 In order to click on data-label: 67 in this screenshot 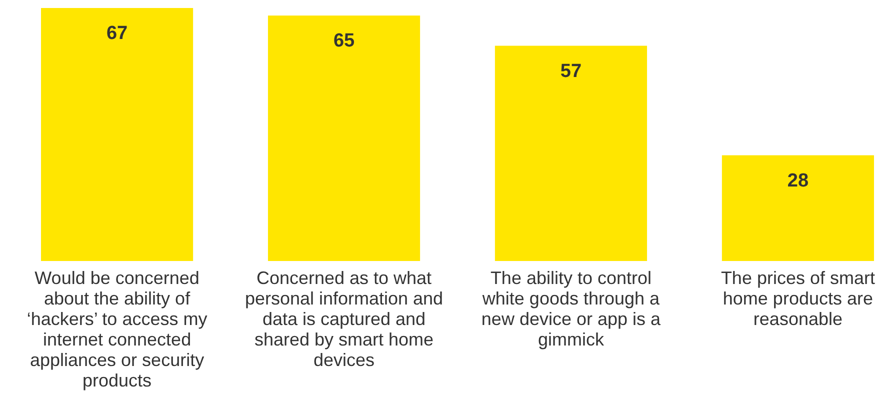, I will do `click(117, 33)`.